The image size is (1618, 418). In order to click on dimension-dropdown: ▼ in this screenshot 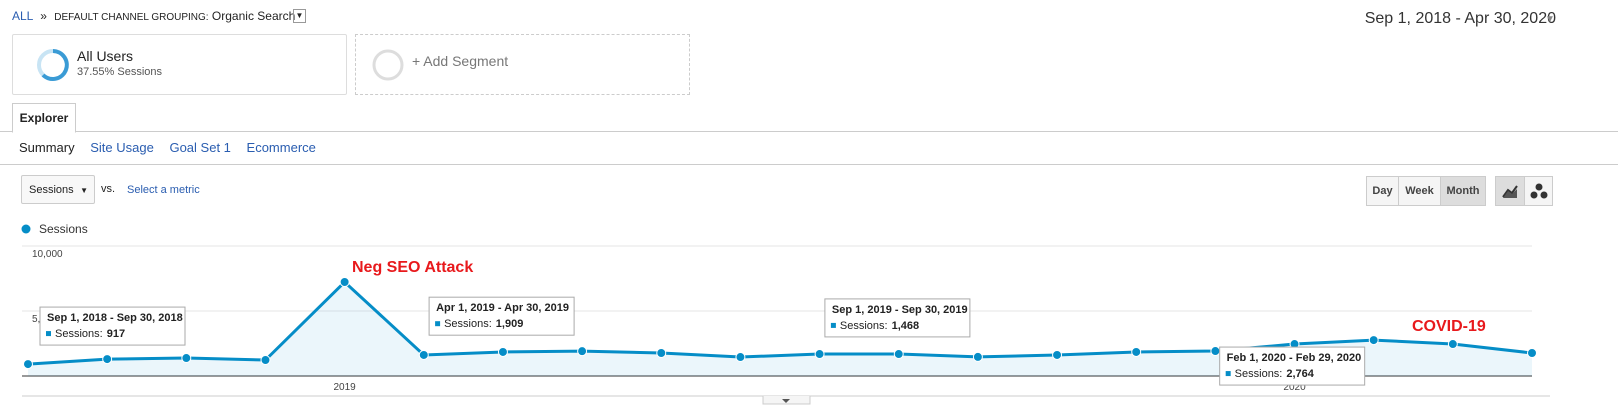, I will do `click(299, 16)`.